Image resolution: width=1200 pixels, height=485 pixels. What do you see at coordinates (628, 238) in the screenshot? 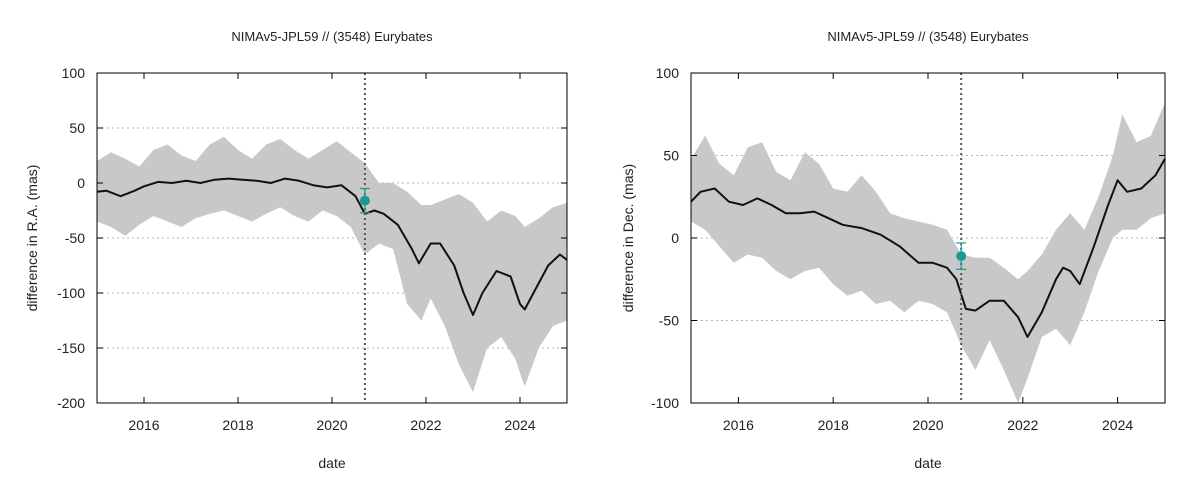
I see `y-axis-label: difference in Dec. (mas)` at bounding box center [628, 238].